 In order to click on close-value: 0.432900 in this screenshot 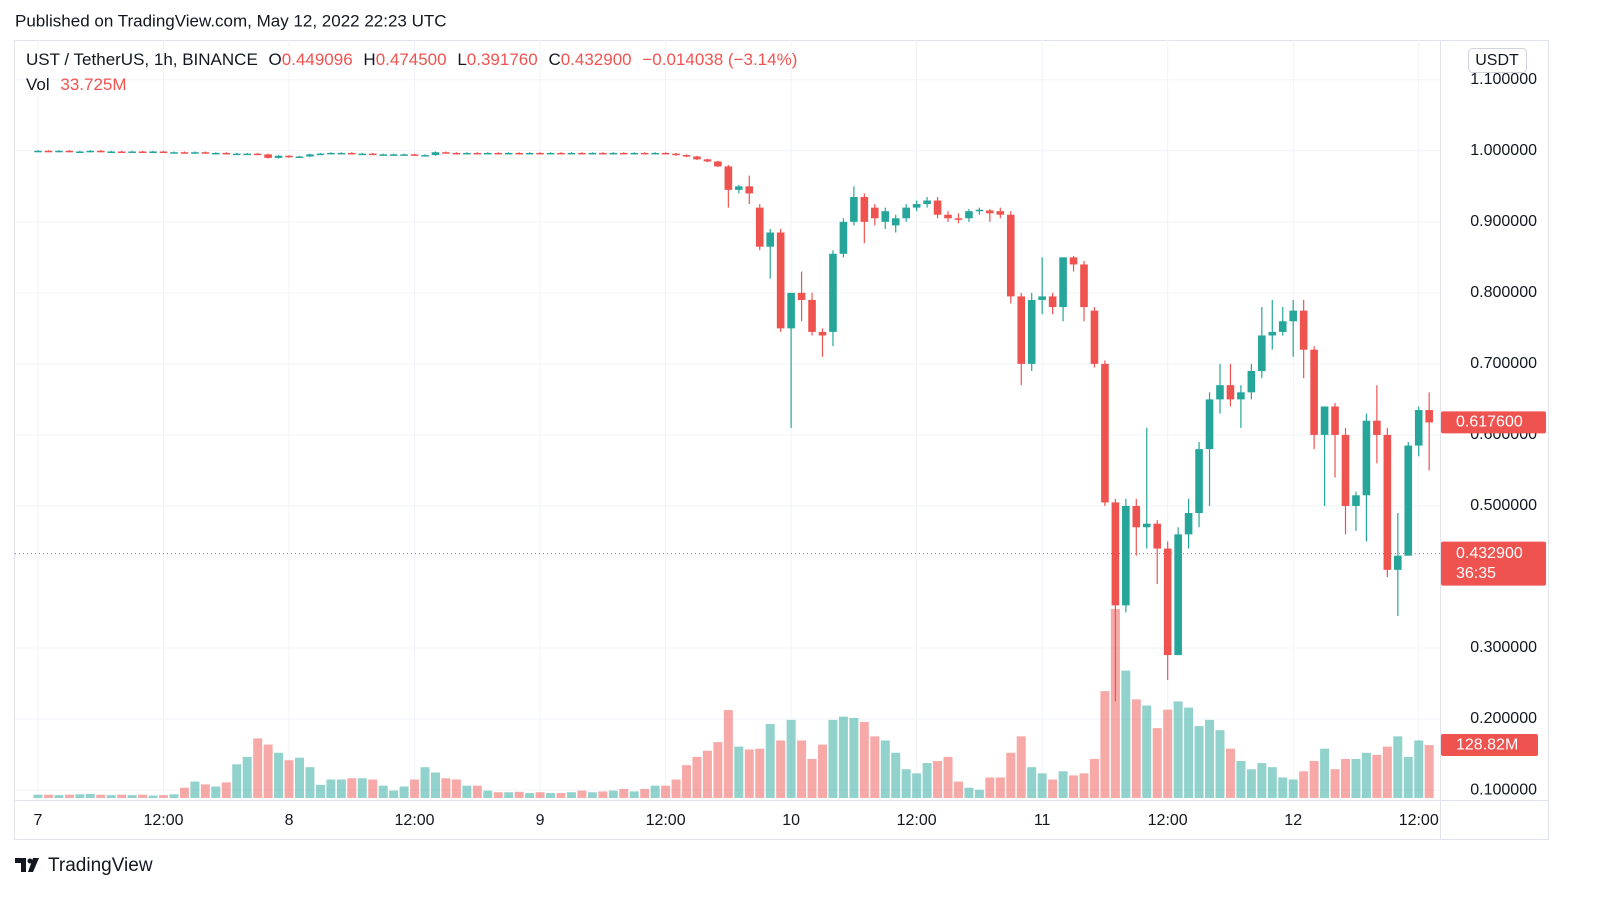, I will do `click(596, 59)`.